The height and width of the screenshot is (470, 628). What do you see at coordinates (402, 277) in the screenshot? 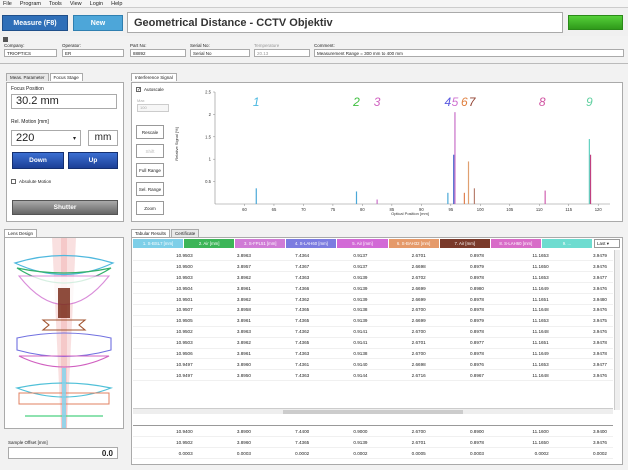
I see `table-cell: 2.6702` at bounding box center [402, 277].